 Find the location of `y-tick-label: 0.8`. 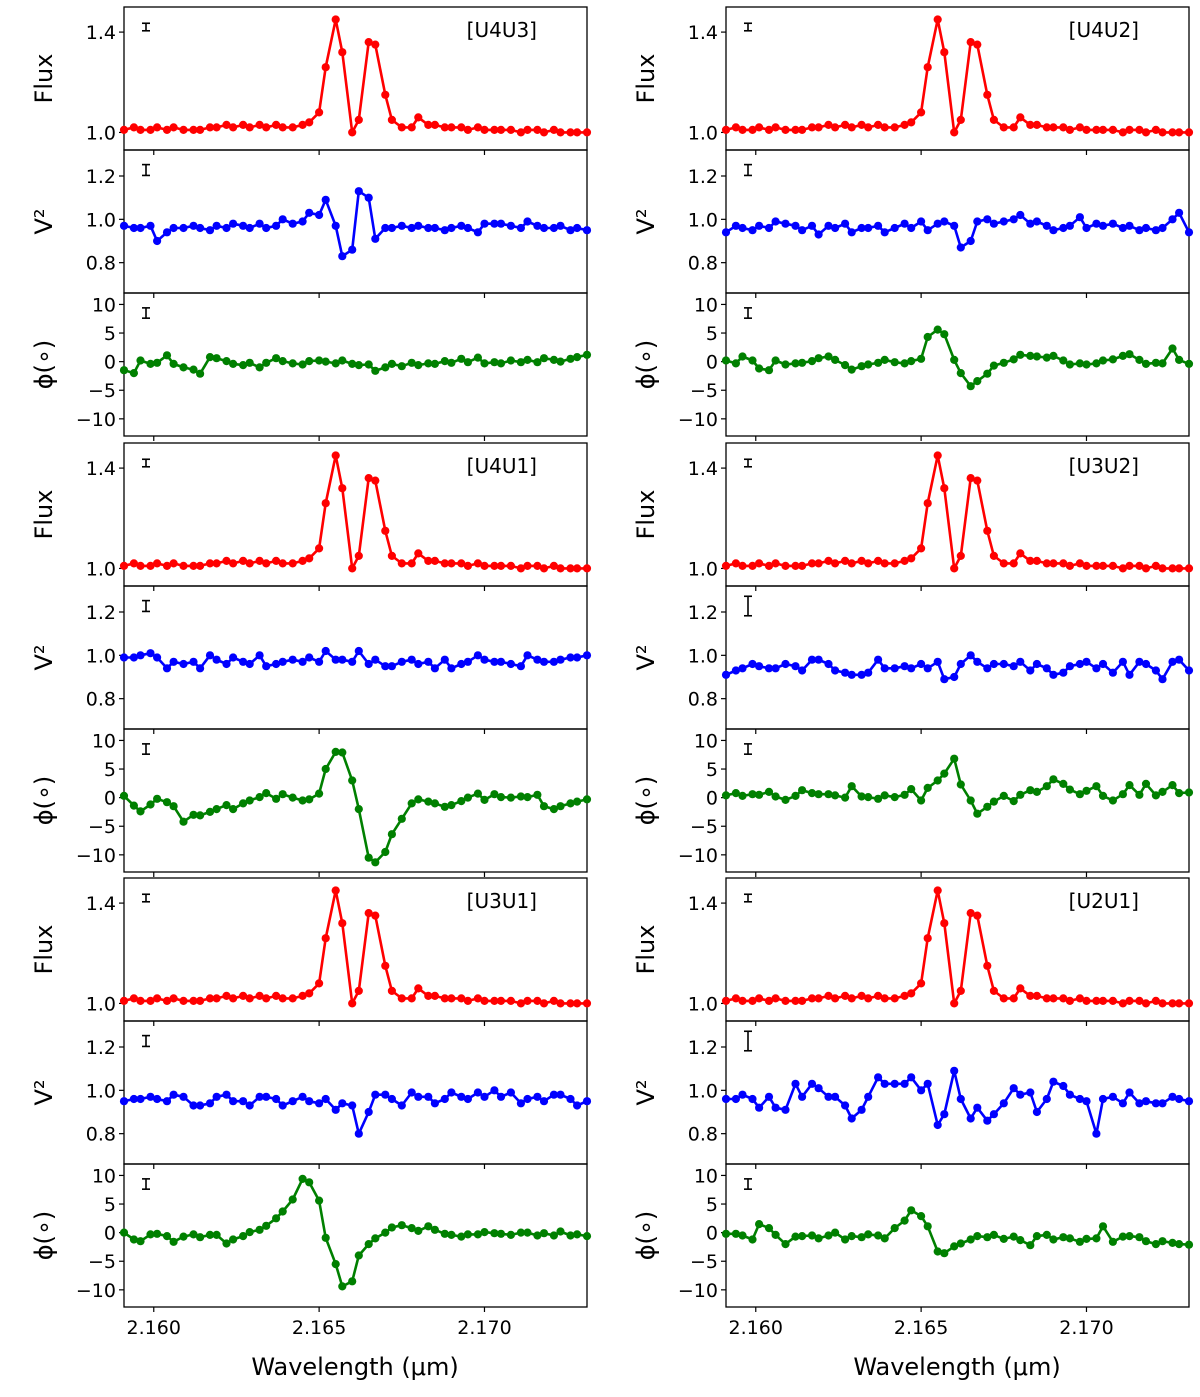

y-tick-label: 0.8 is located at coordinates (703, 1135).